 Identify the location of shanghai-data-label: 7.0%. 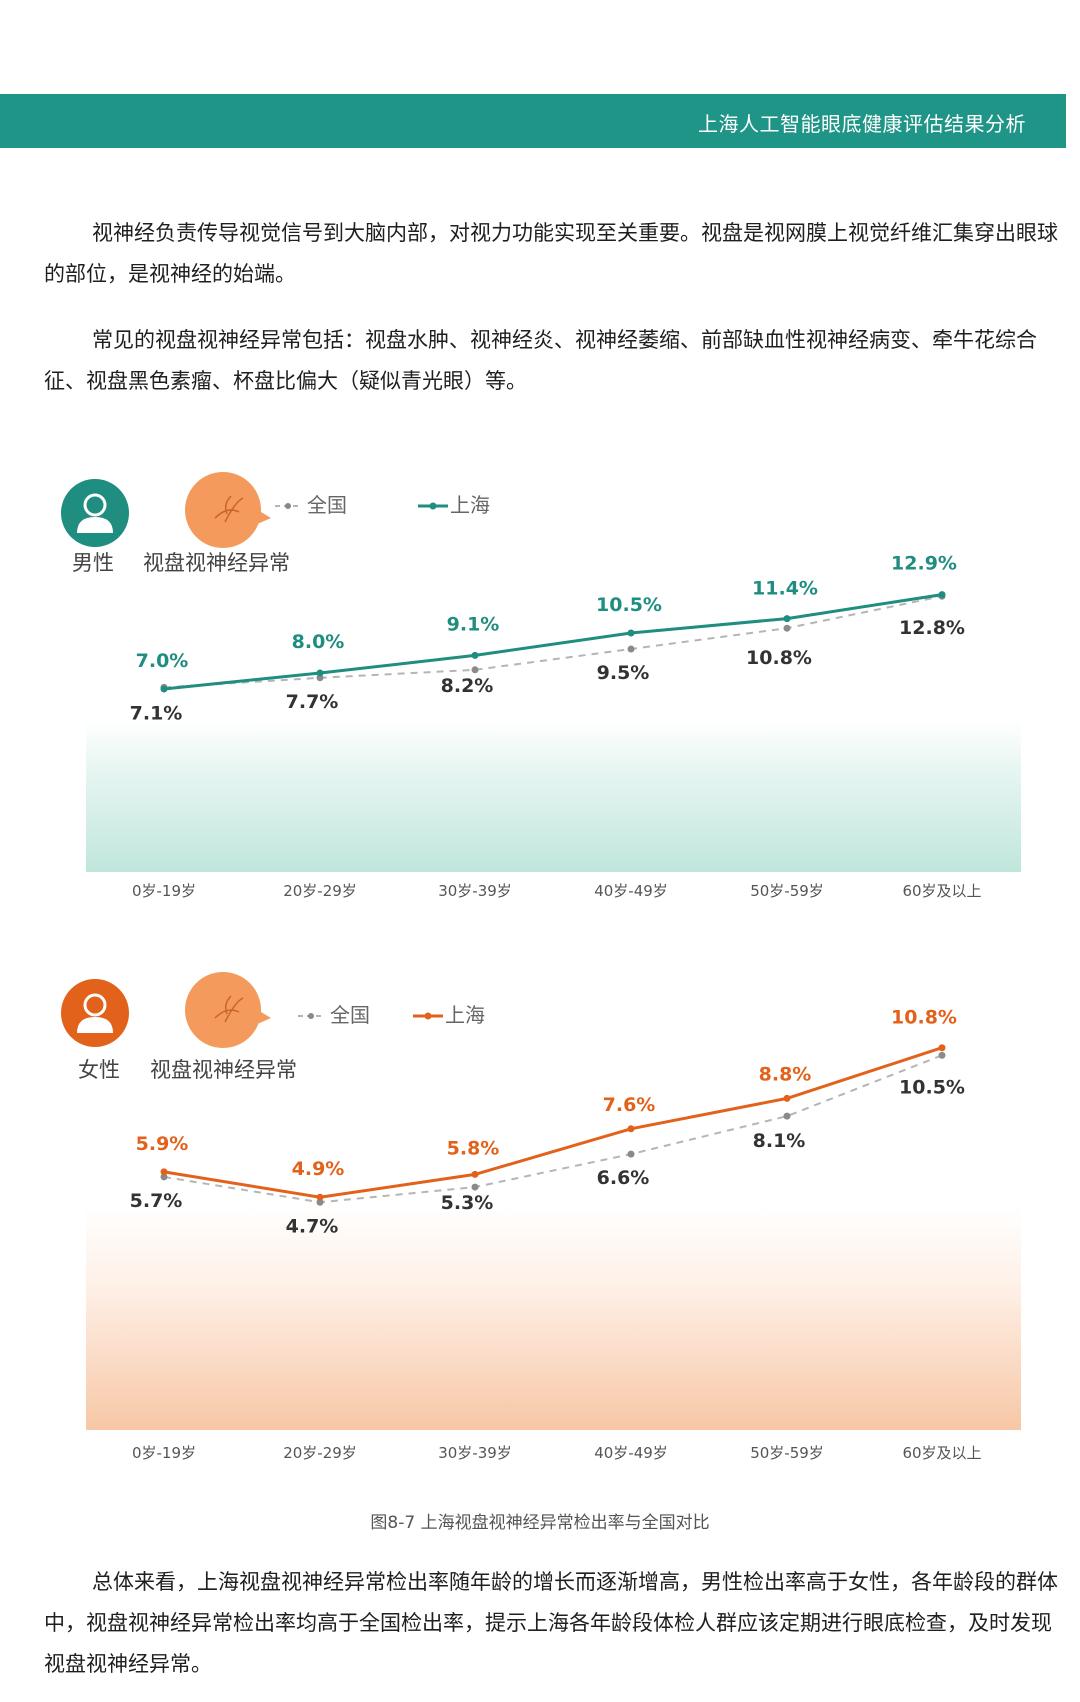
(162, 661).